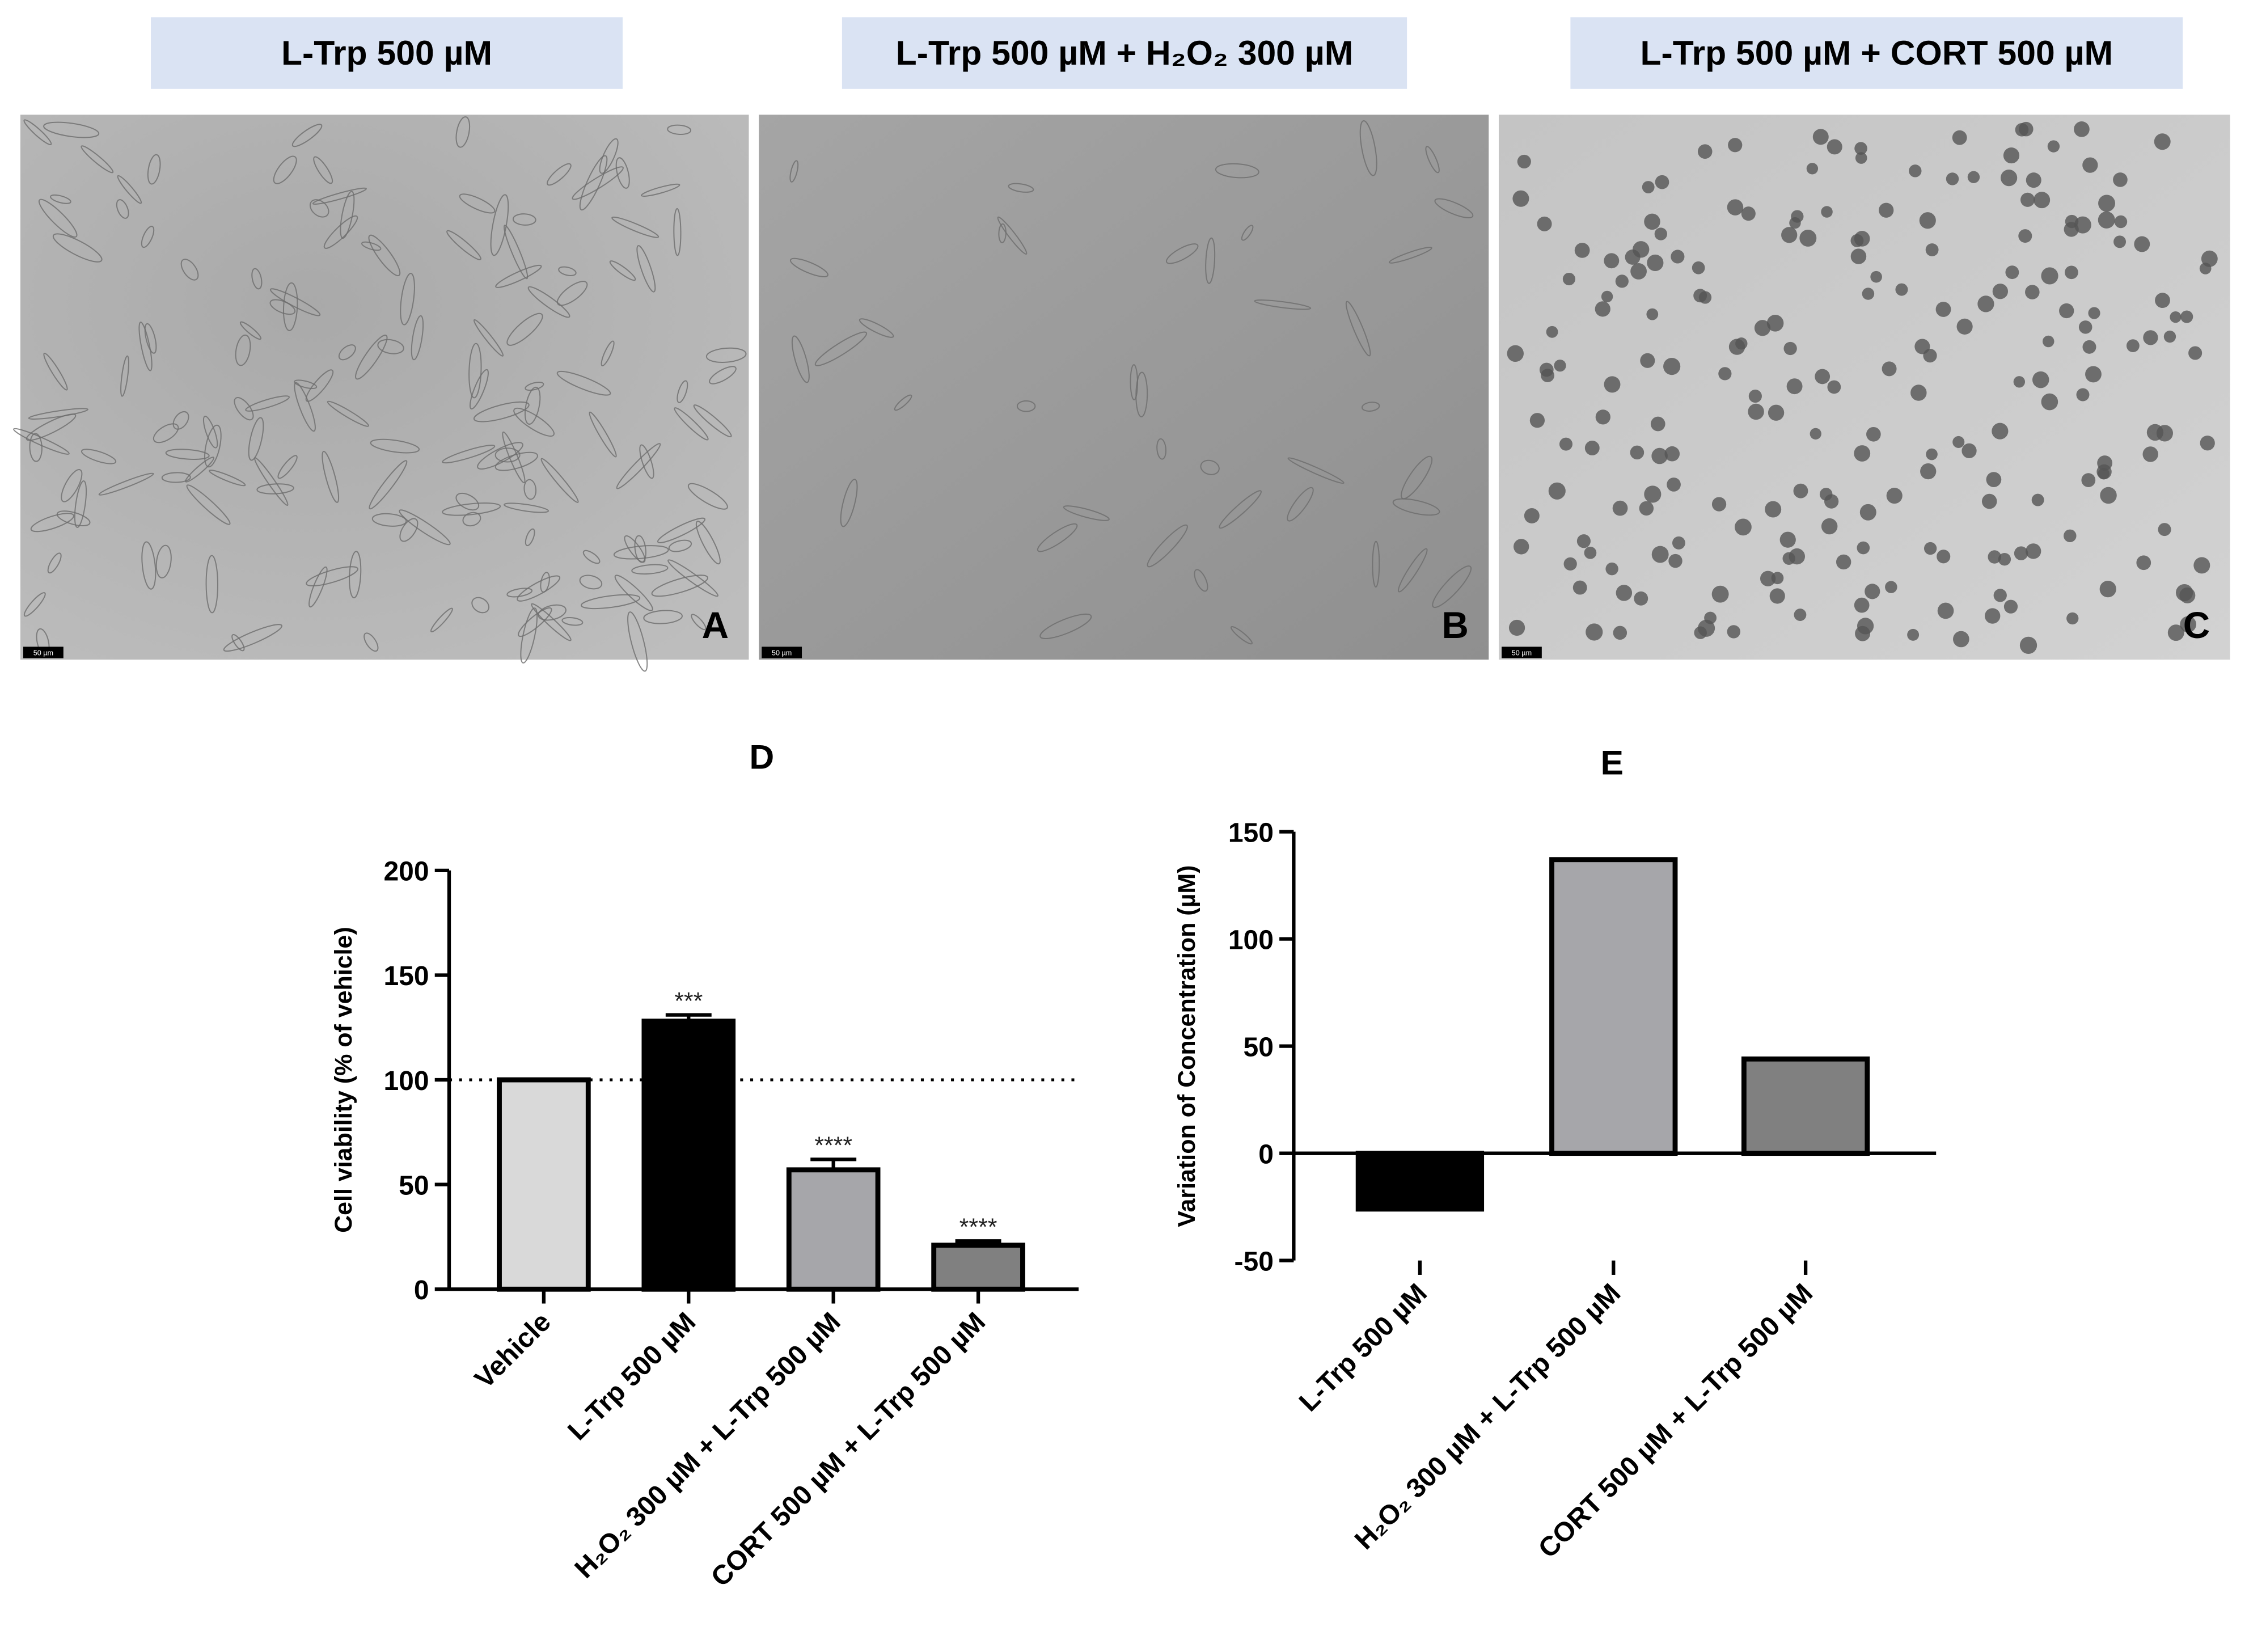 This screenshot has height=1652, width=2249. What do you see at coordinates (513, 1351) in the screenshot?
I see `x-tick-label: Vehicle` at bounding box center [513, 1351].